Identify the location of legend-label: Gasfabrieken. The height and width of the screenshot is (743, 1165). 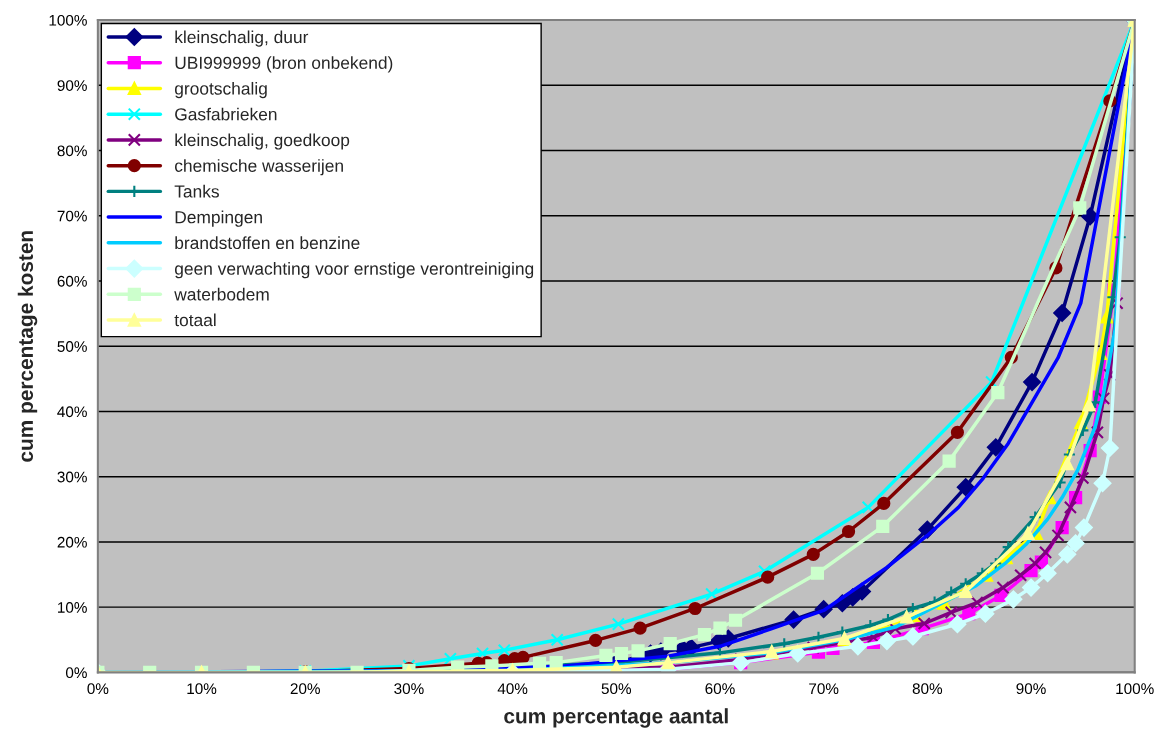
(226, 114).